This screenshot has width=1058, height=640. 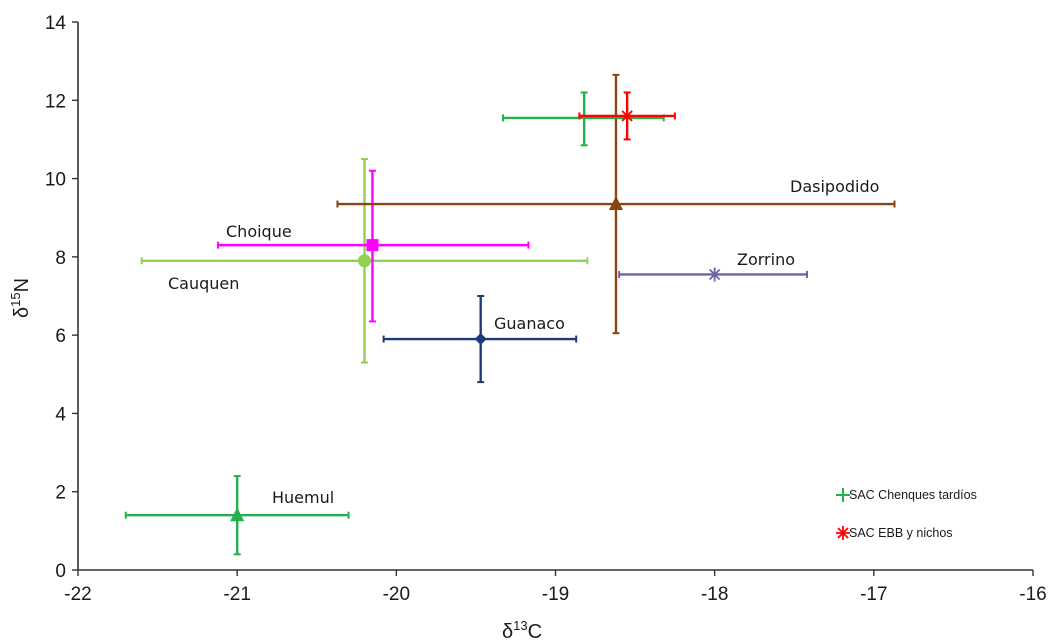 I want to click on x-axis-title: δ13C, so click(x=522, y=629).